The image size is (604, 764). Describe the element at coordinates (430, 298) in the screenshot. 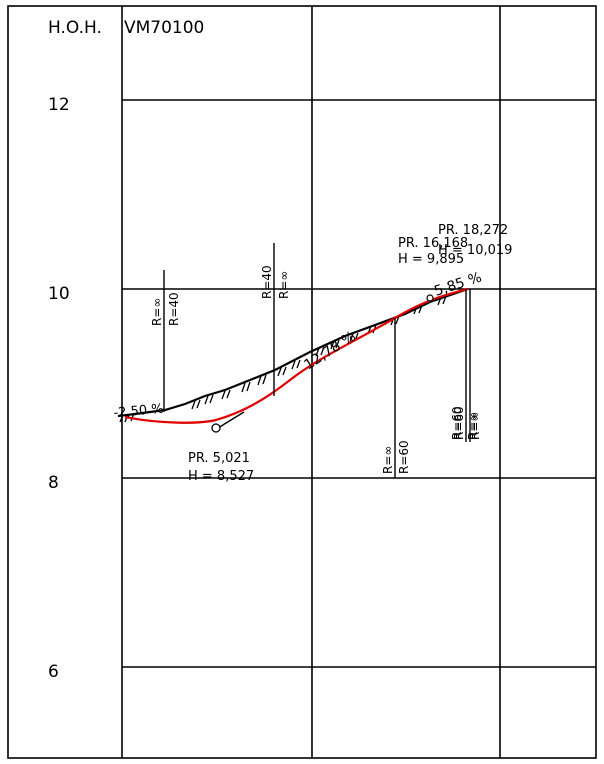

I see `high-point-marker` at that location.